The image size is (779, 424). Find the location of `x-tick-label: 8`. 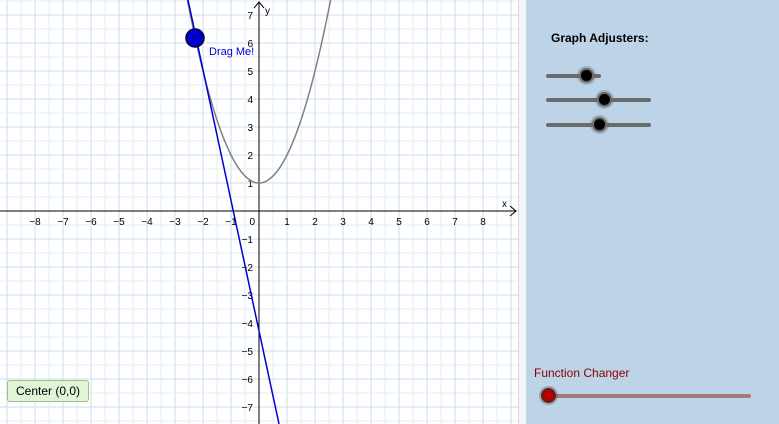

x-tick-label: 8 is located at coordinates (483, 222).